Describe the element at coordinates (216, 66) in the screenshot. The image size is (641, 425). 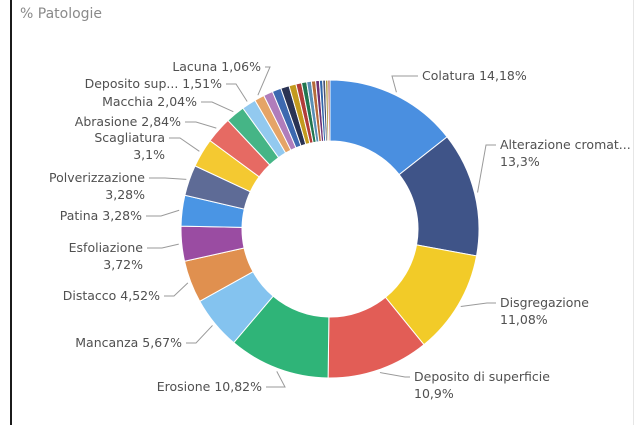
I see `data-label-lacuna: Lacuna 1,06%` at that location.